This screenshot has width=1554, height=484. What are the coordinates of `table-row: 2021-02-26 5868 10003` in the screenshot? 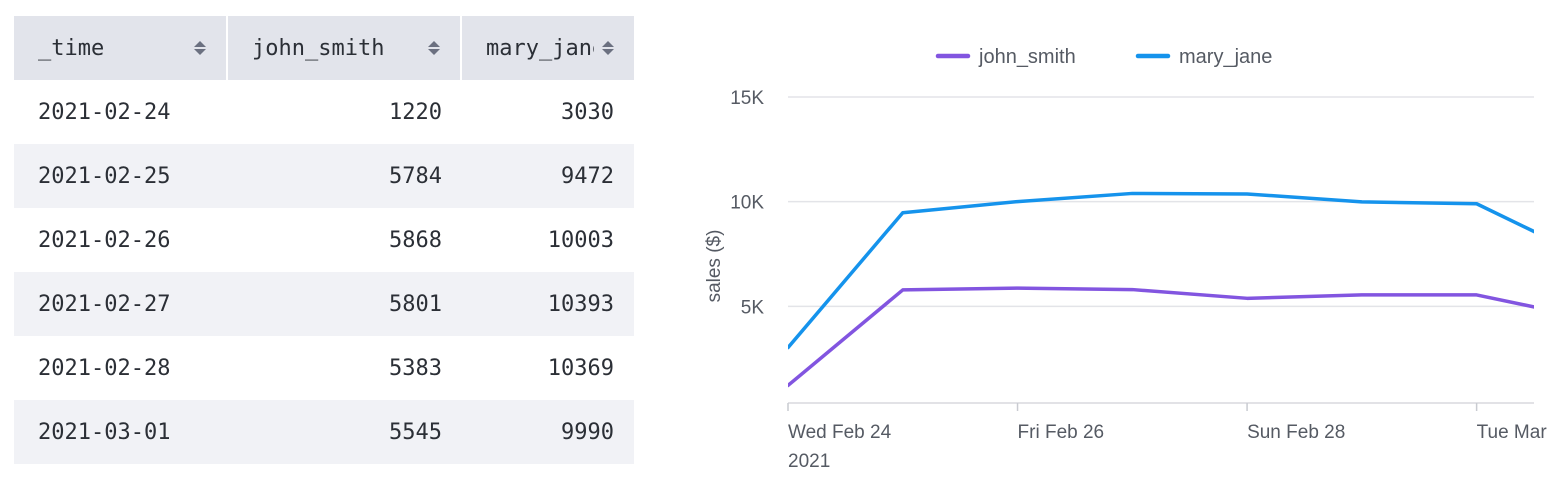 It's located at (324, 240).